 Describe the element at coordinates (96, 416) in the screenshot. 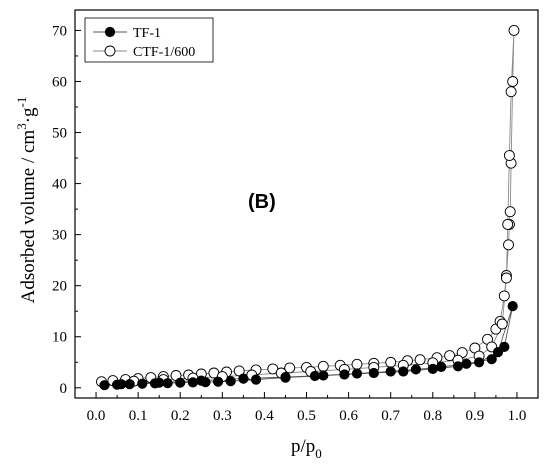

I see `x-tick-label: 0.0` at that location.